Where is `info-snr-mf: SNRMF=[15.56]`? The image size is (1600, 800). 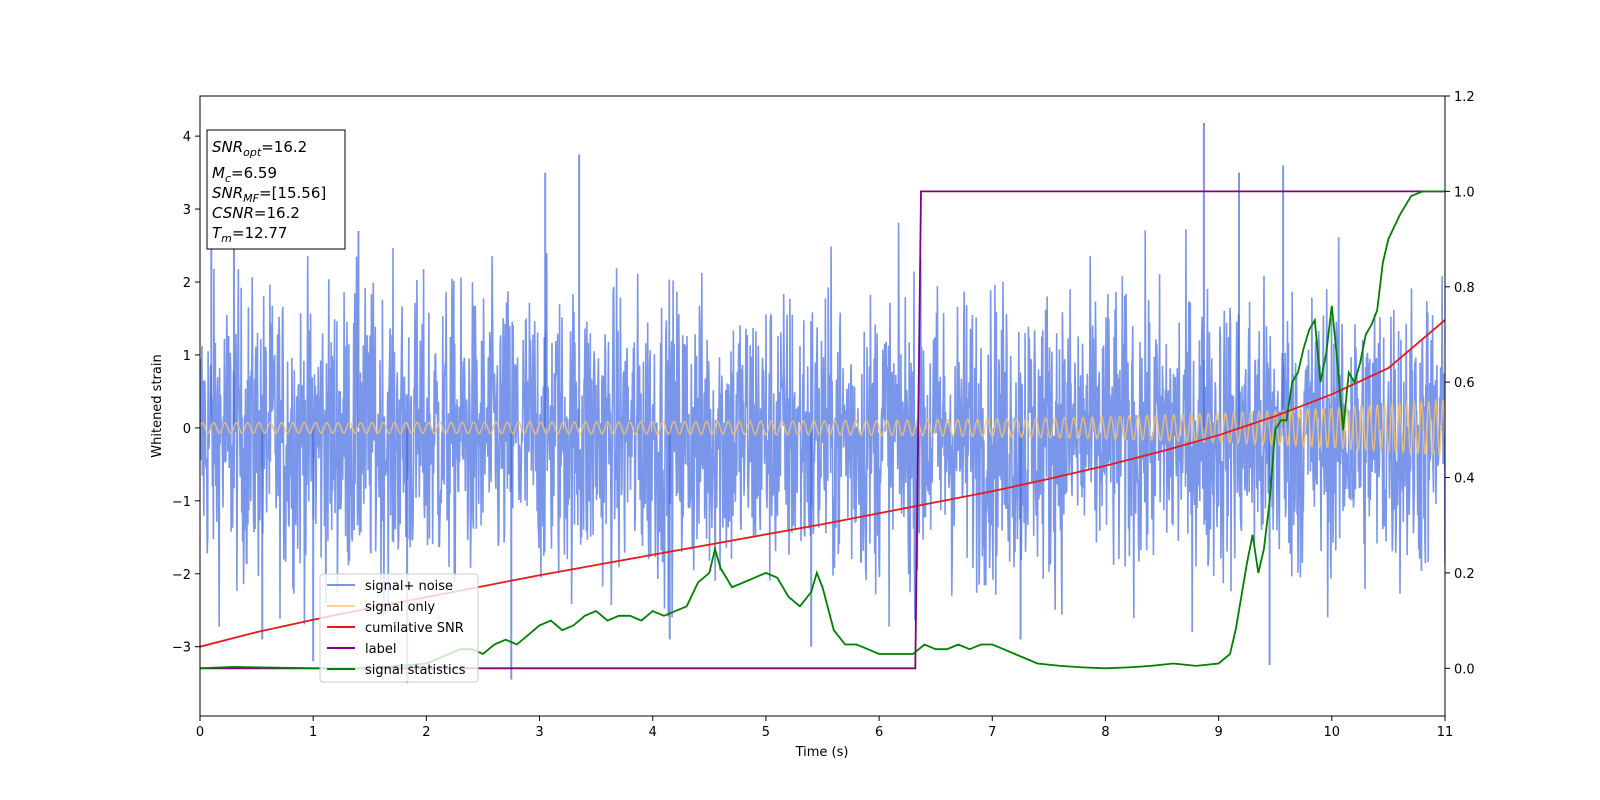
info-snr-mf: SNRMF=[15.56] is located at coordinates (269, 194).